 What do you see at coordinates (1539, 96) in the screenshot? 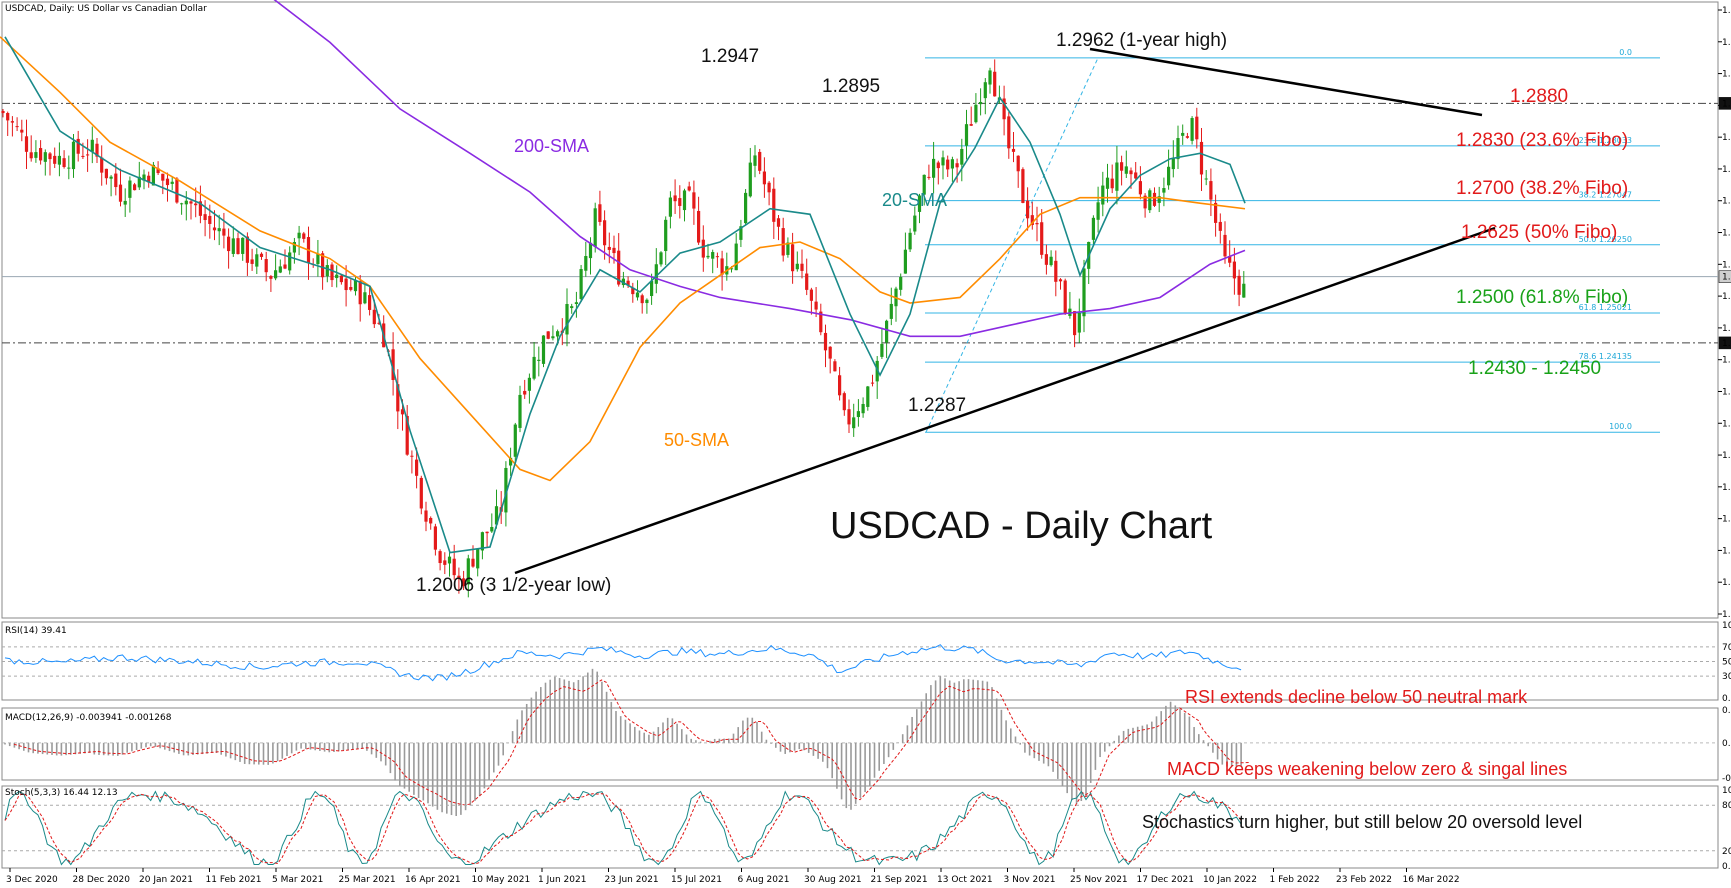
I see `label-resistance: 1.2880` at bounding box center [1539, 96].